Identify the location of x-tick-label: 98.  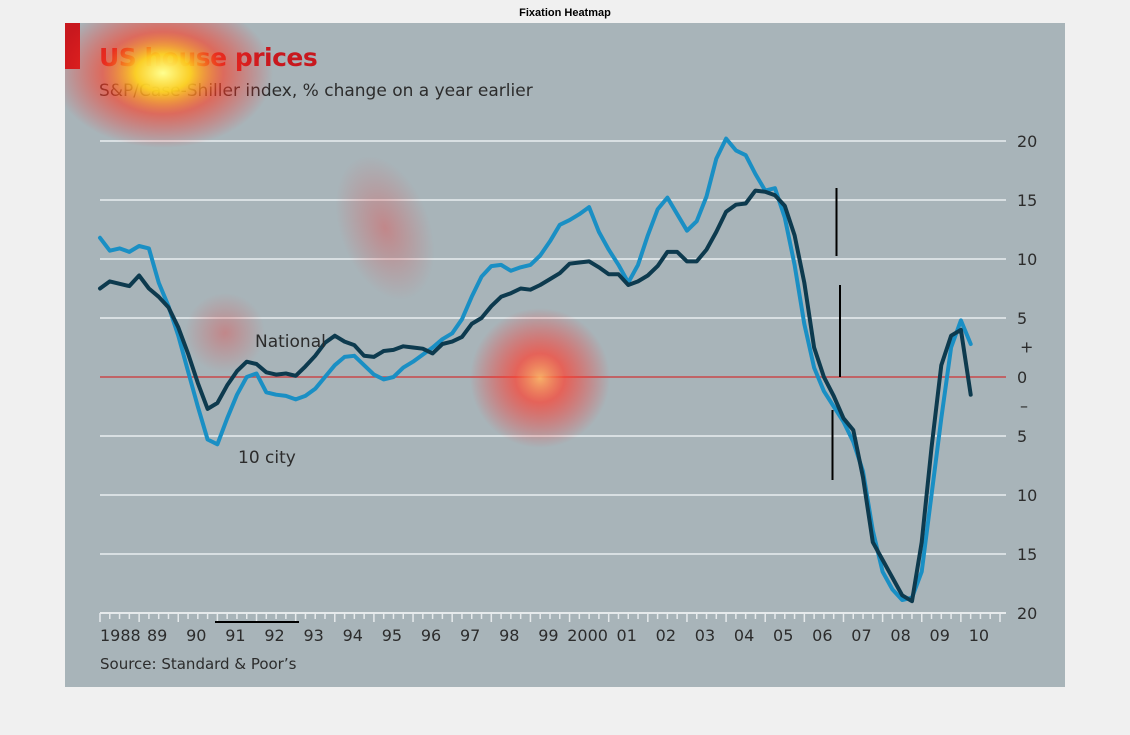
(509, 635).